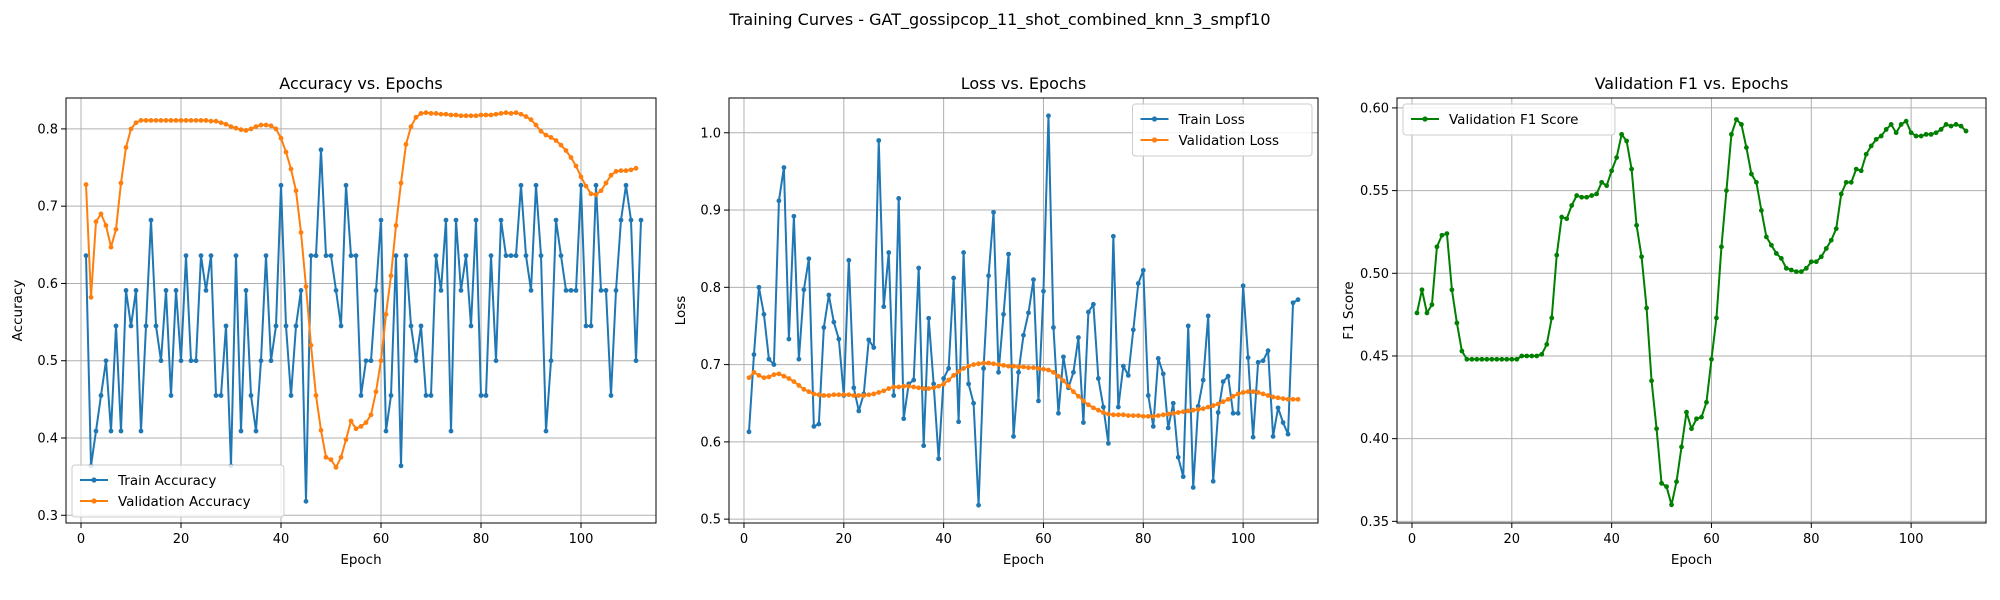 The height and width of the screenshot is (600, 2000). Describe the element at coordinates (1811, 539) in the screenshot. I see `x-tick-label: 80` at that location.